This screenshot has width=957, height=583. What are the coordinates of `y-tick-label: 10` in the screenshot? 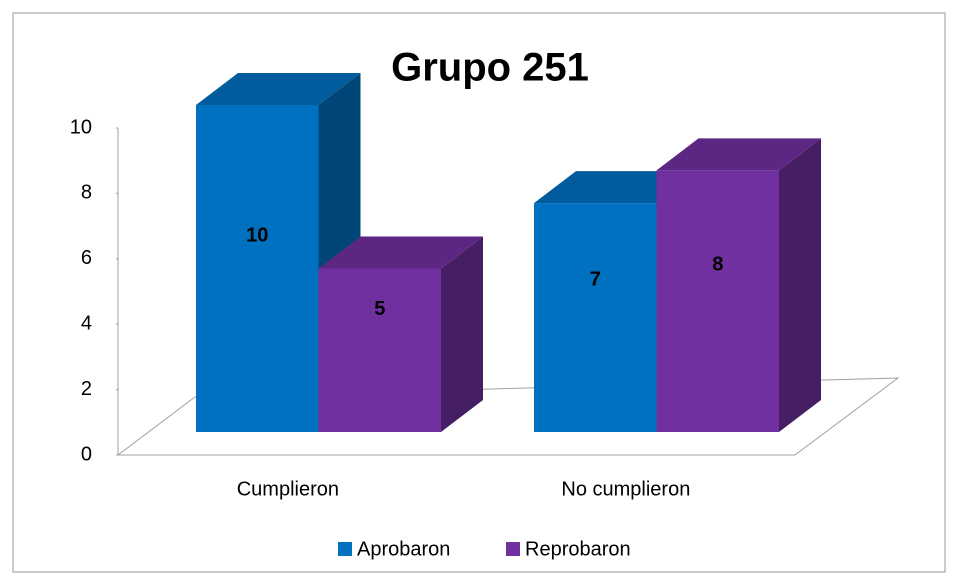 It's located at (81, 127).